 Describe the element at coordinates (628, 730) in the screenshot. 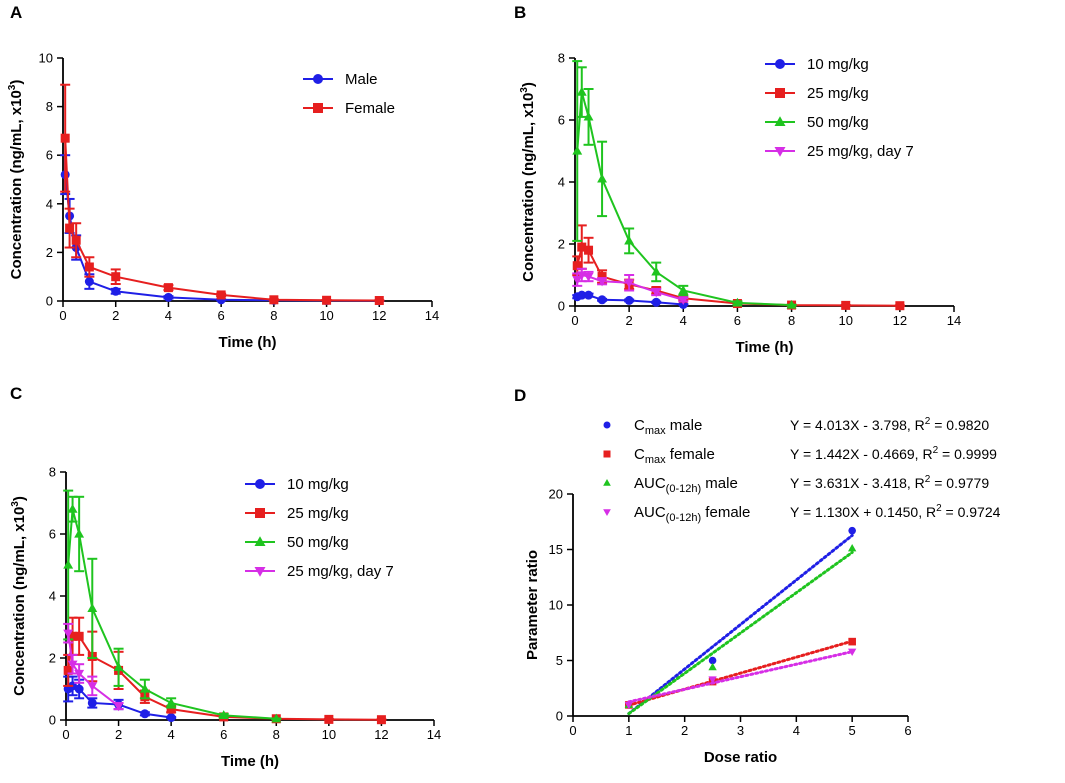

I see `x-tick-label: 1` at that location.